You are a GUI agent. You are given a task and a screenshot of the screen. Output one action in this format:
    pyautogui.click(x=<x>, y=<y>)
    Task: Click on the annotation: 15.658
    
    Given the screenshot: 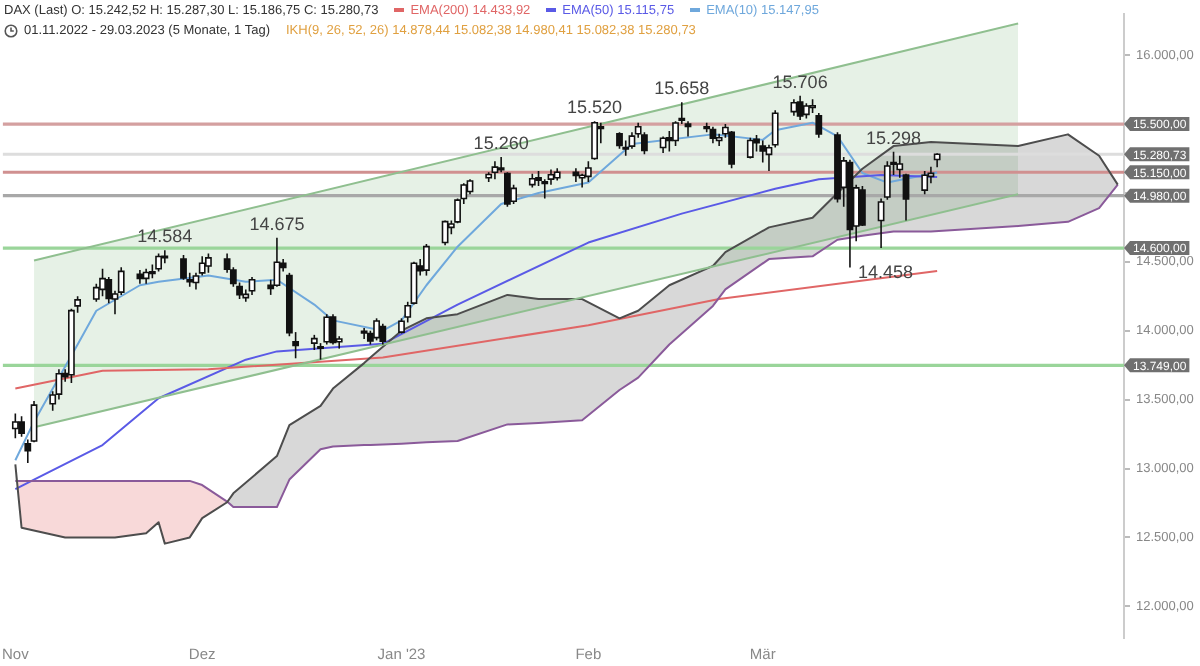 What is the action you would take?
    pyautogui.click(x=682, y=88)
    